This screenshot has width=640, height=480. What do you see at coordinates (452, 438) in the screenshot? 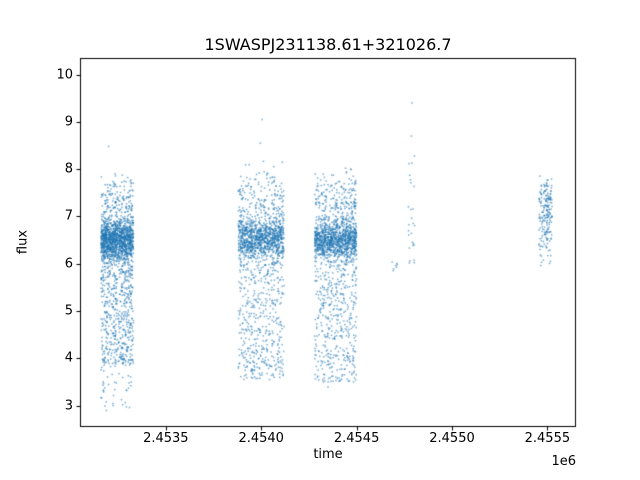
I see `x-tick-label: 2.4550` at bounding box center [452, 438].